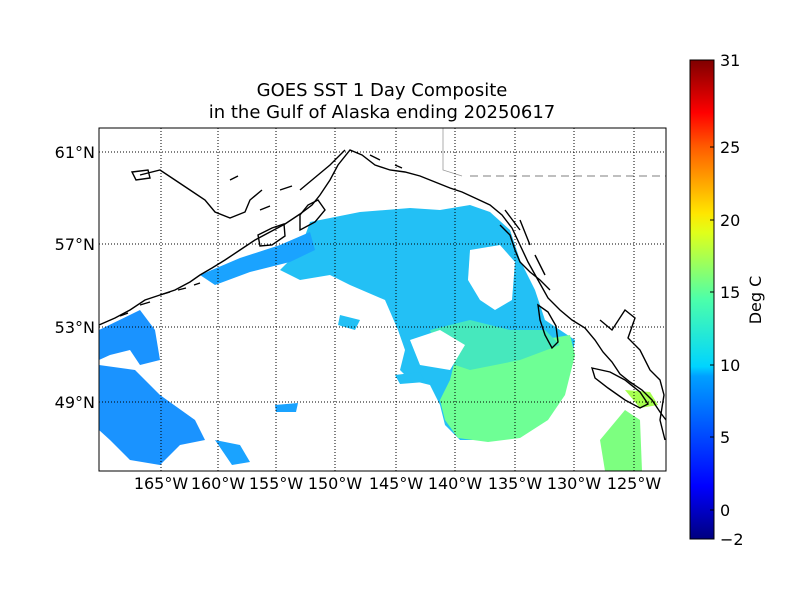 The height and width of the screenshot is (600, 800). What do you see at coordinates (634, 483) in the screenshot?
I see `lon-label: 125°W` at bounding box center [634, 483].